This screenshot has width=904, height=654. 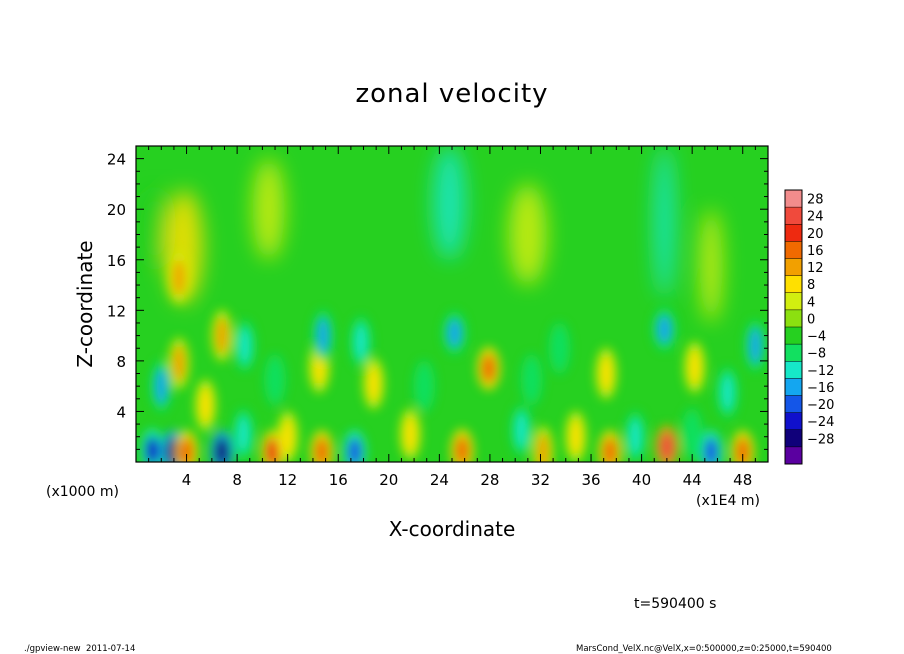 What do you see at coordinates (388, 480) in the screenshot?
I see `x-tick-label: 20` at bounding box center [388, 480].